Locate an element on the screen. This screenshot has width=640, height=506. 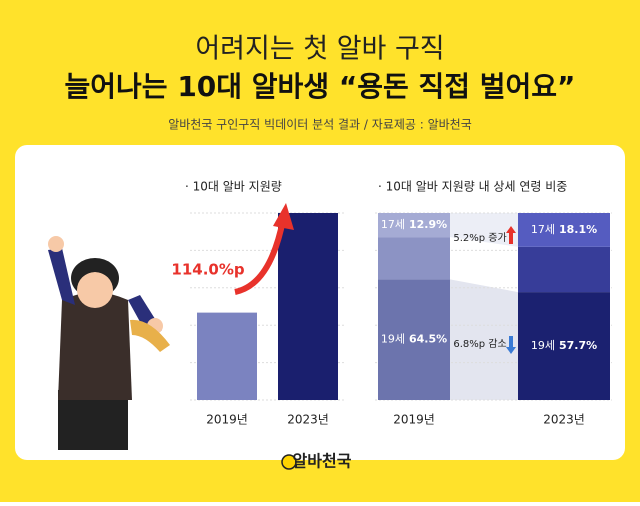
segment-label: 19세 64.5% is located at coordinates (414, 339).